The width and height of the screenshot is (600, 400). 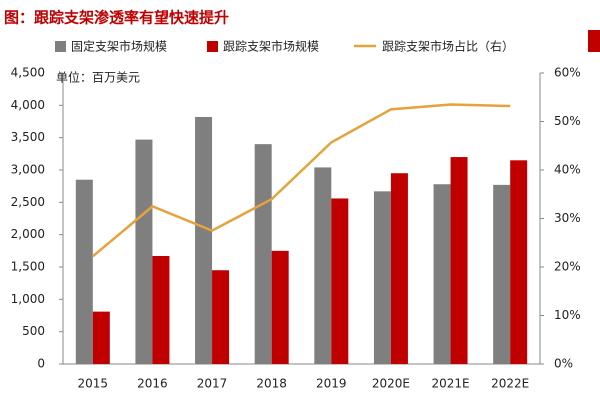 I want to click on y-tick-label: 2,000, so click(x=28, y=234).